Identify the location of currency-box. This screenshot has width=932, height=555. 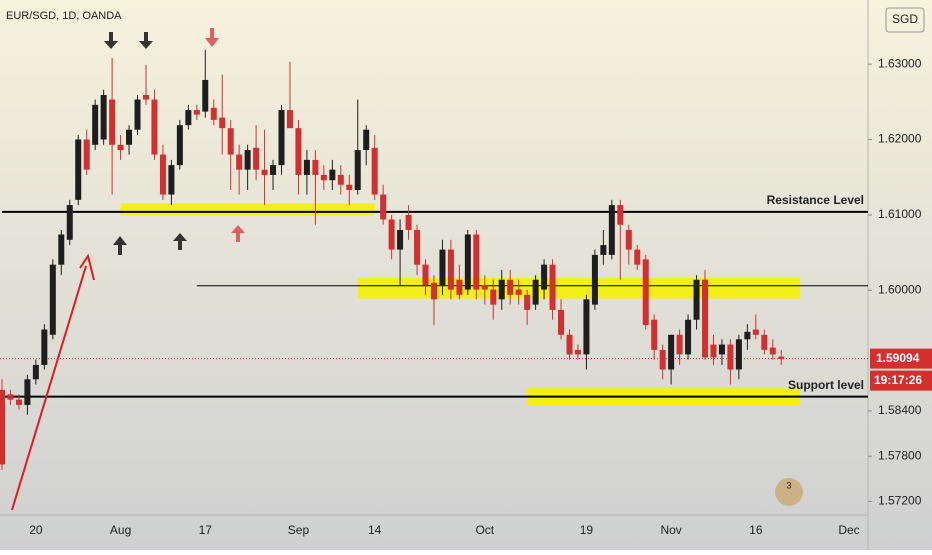
(905, 20).